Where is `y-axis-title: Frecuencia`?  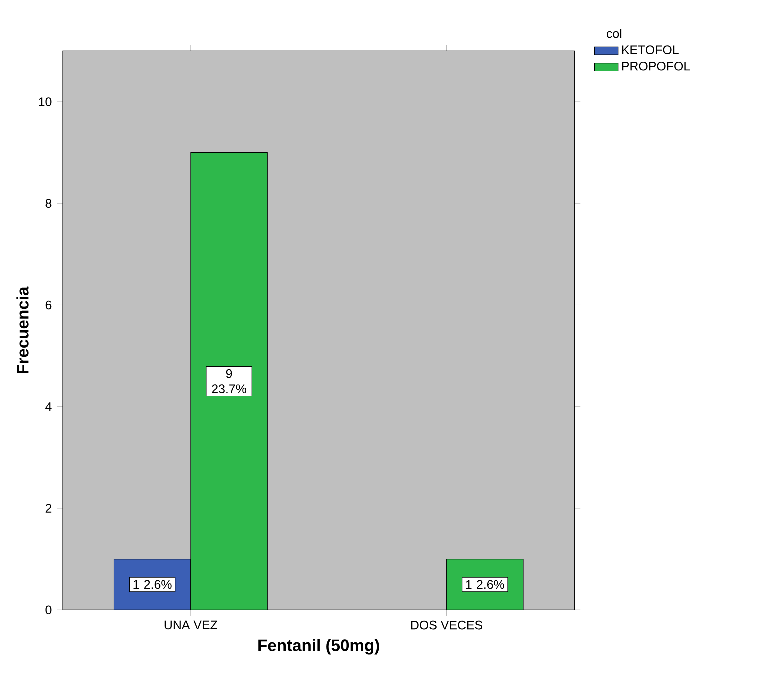
y-axis-title: Frecuencia is located at coordinates (22, 330).